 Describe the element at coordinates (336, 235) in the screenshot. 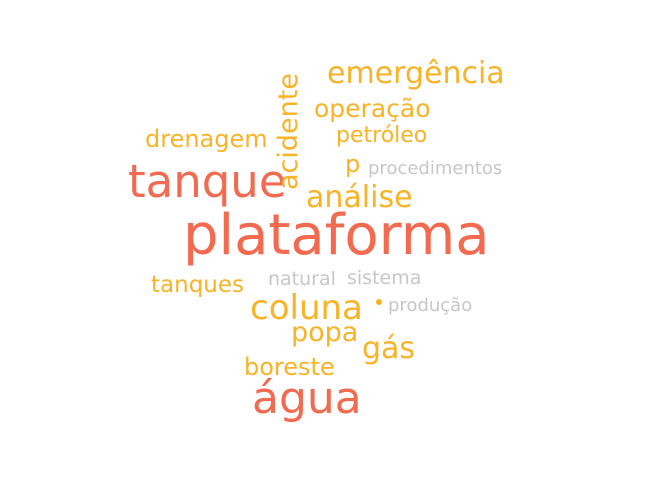

I see `word-plataforma: plataforma` at that location.